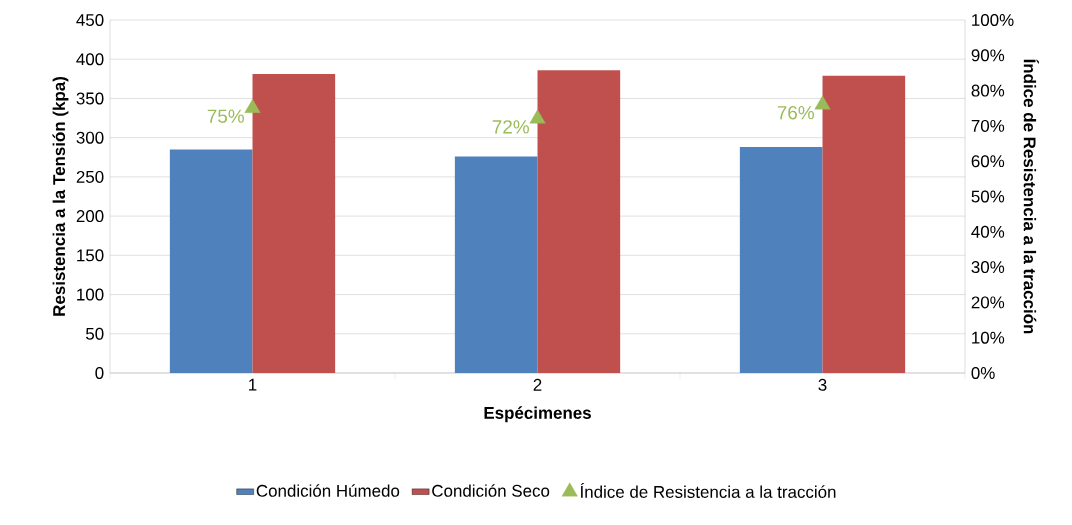 Image resolution: width=1072 pixels, height=525 pixels. What do you see at coordinates (94, 333) in the screenshot?
I see `y-tick-label: 50` at bounding box center [94, 333].